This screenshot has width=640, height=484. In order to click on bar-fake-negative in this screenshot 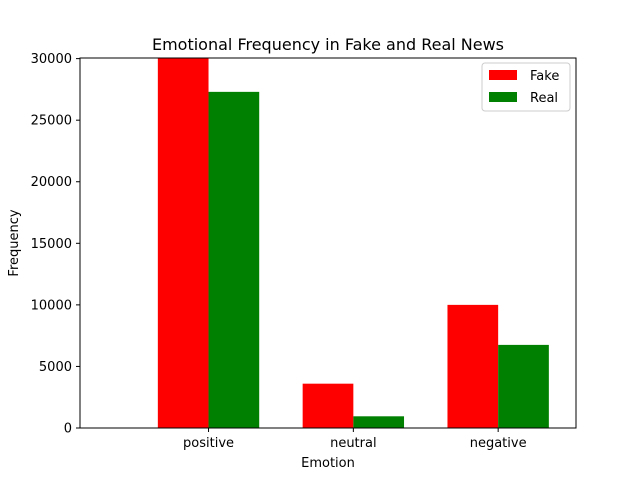, I will do `click(473, 366)`.